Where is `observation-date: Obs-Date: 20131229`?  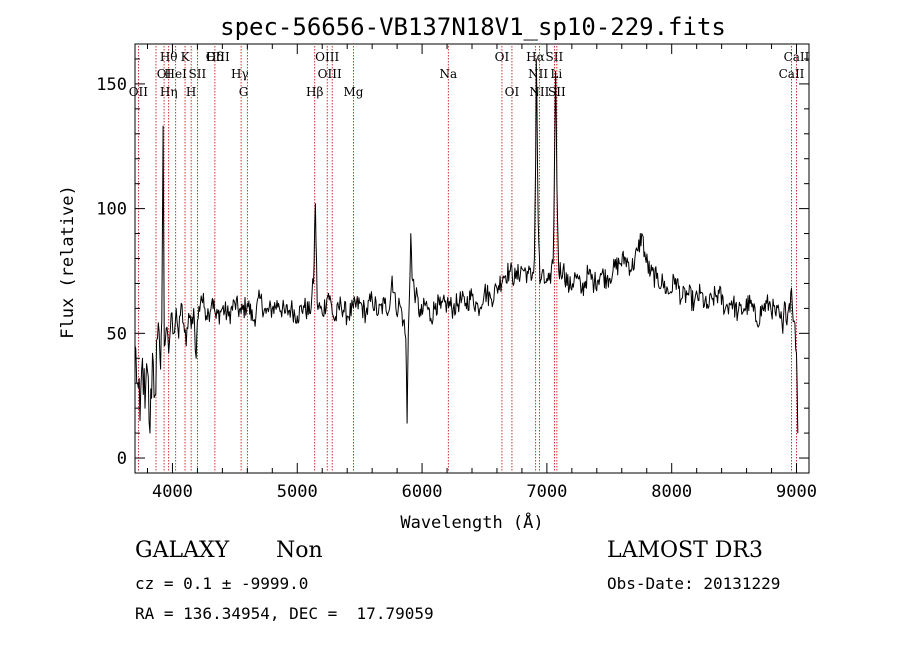 observation-date: Obs-Date: 20131229 is located at coordinates (694, 583).